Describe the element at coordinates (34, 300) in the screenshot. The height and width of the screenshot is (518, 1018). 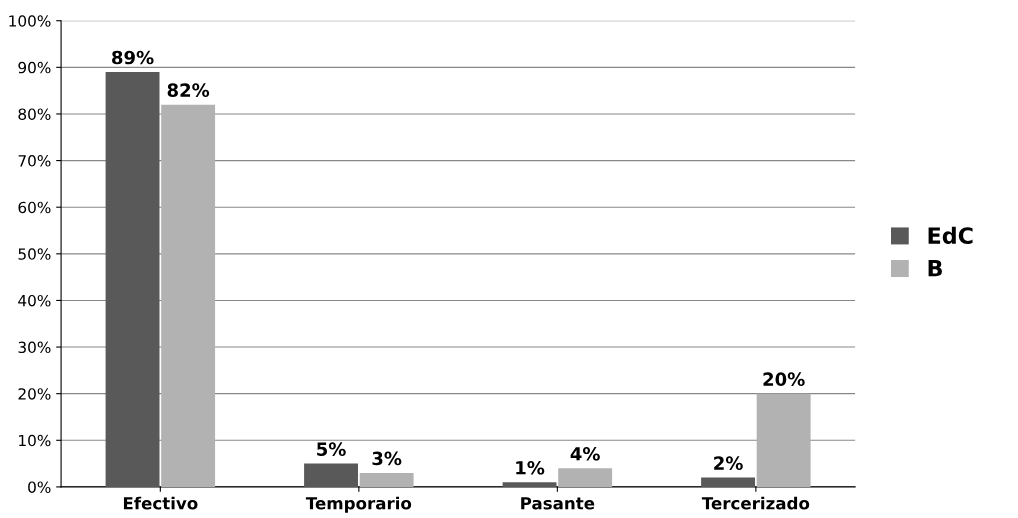
I see `y-tick-label: 40%` at that location.